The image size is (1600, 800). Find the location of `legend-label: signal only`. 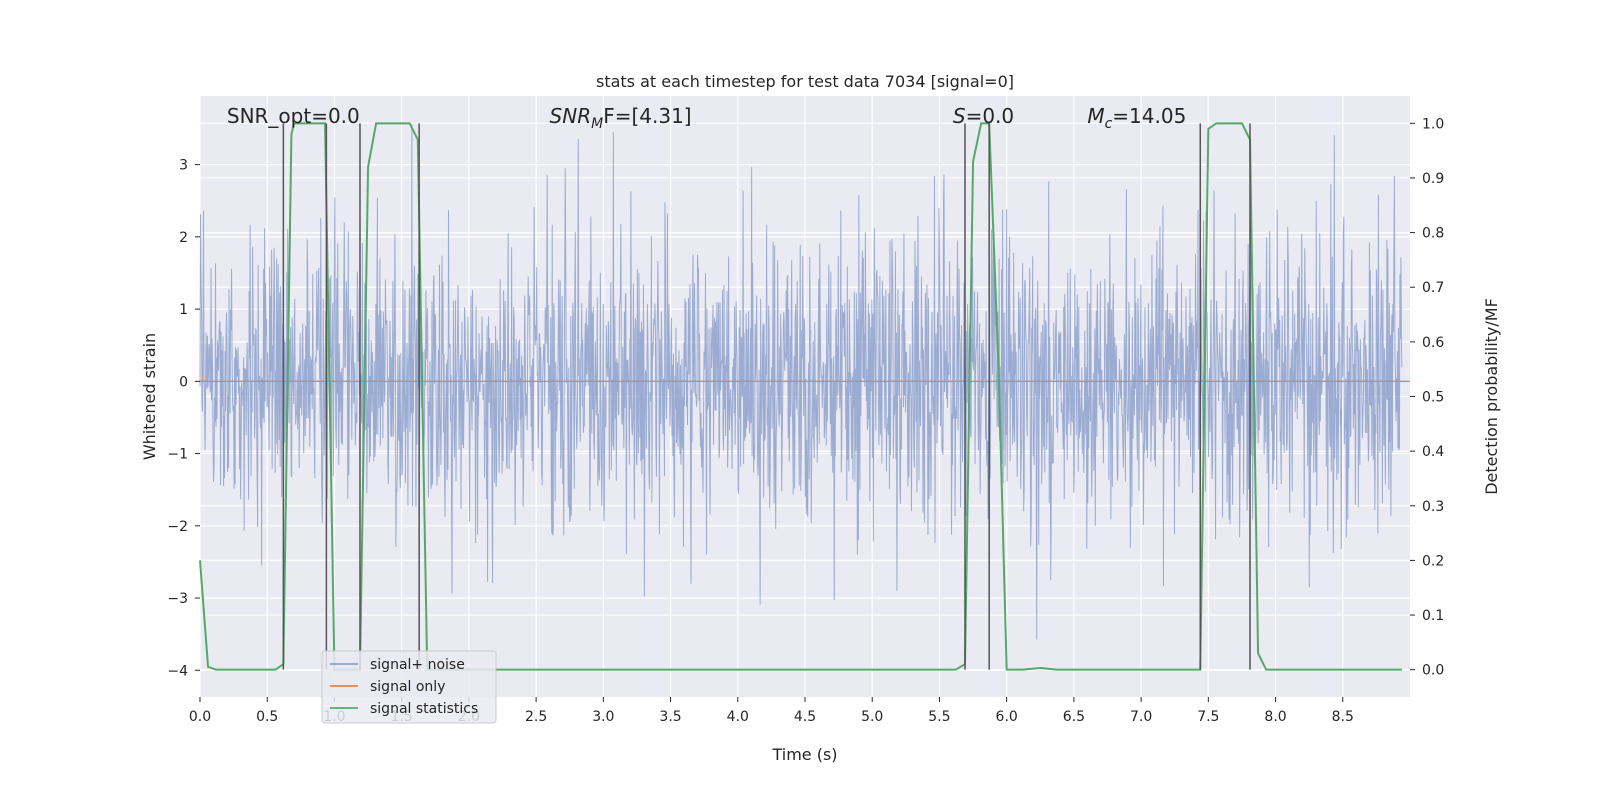

legend-label: signal only is located at coordinates (407, 687).